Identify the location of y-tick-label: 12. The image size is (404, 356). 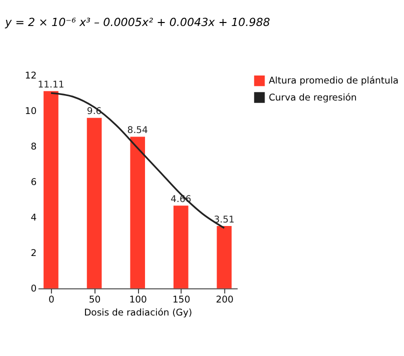
(30, 76).